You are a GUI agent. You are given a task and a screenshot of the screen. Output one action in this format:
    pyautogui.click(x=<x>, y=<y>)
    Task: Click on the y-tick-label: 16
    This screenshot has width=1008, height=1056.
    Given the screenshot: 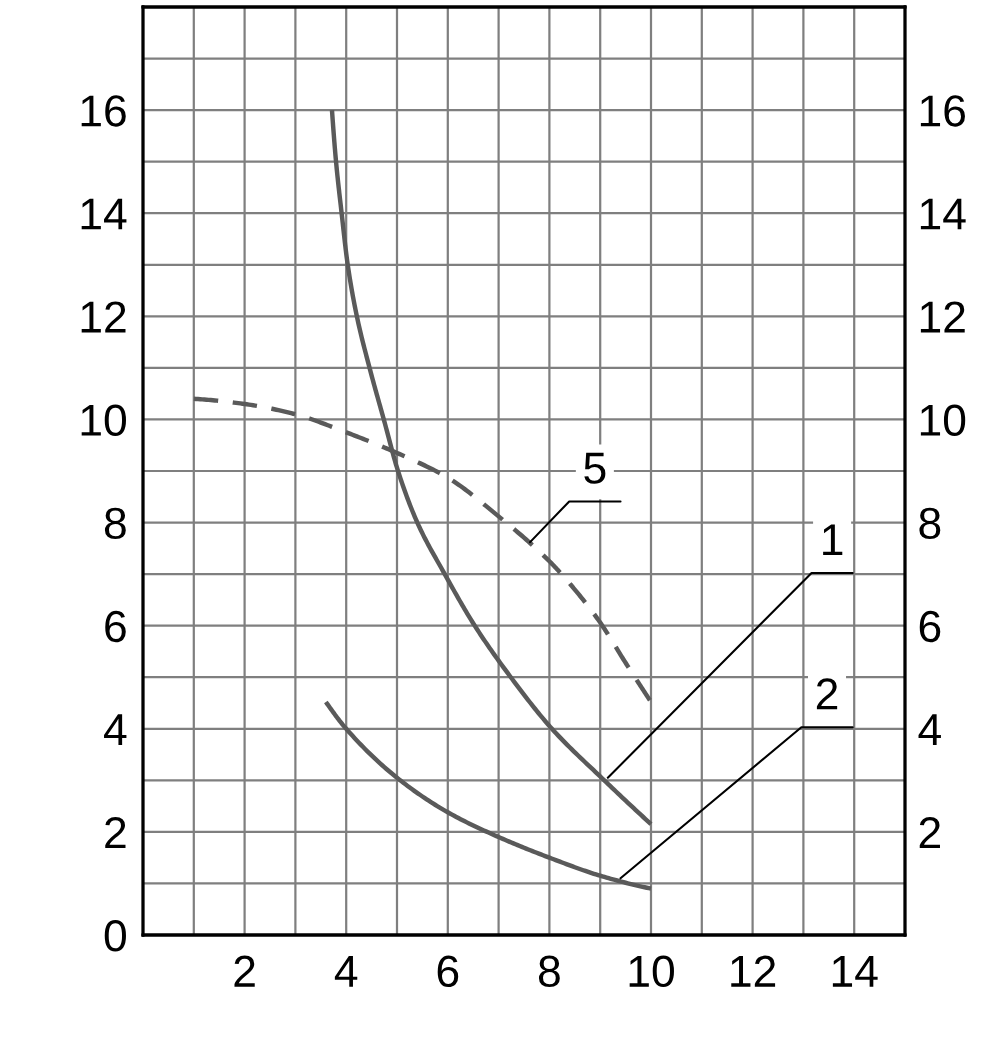 What is the action you would take?
    pyautogui.click(x=103, y=111)
    